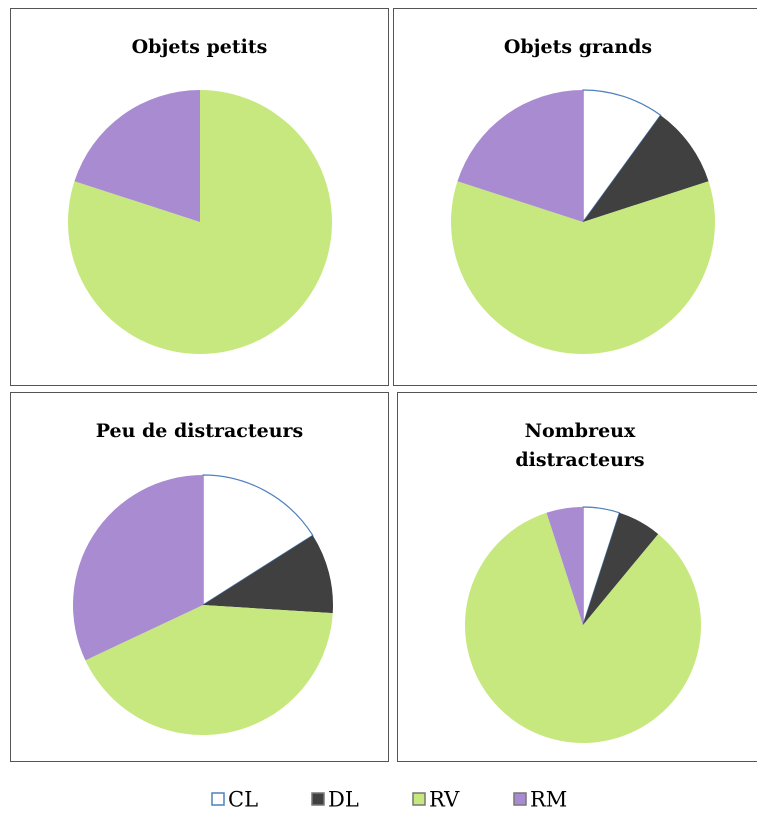 The image size is (757, 816). I want to click on legend-label: CL, so click(243, 800).